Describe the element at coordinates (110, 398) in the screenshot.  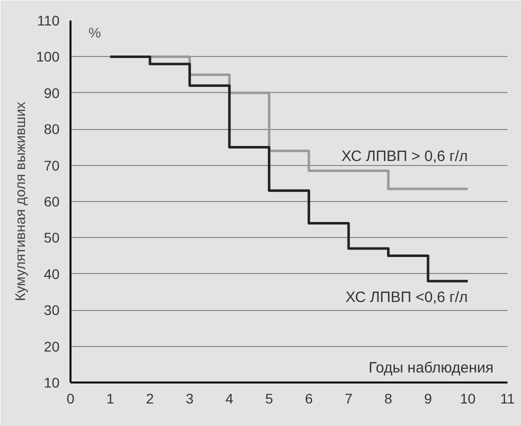
I see `x-tick-label: 1` at that location.